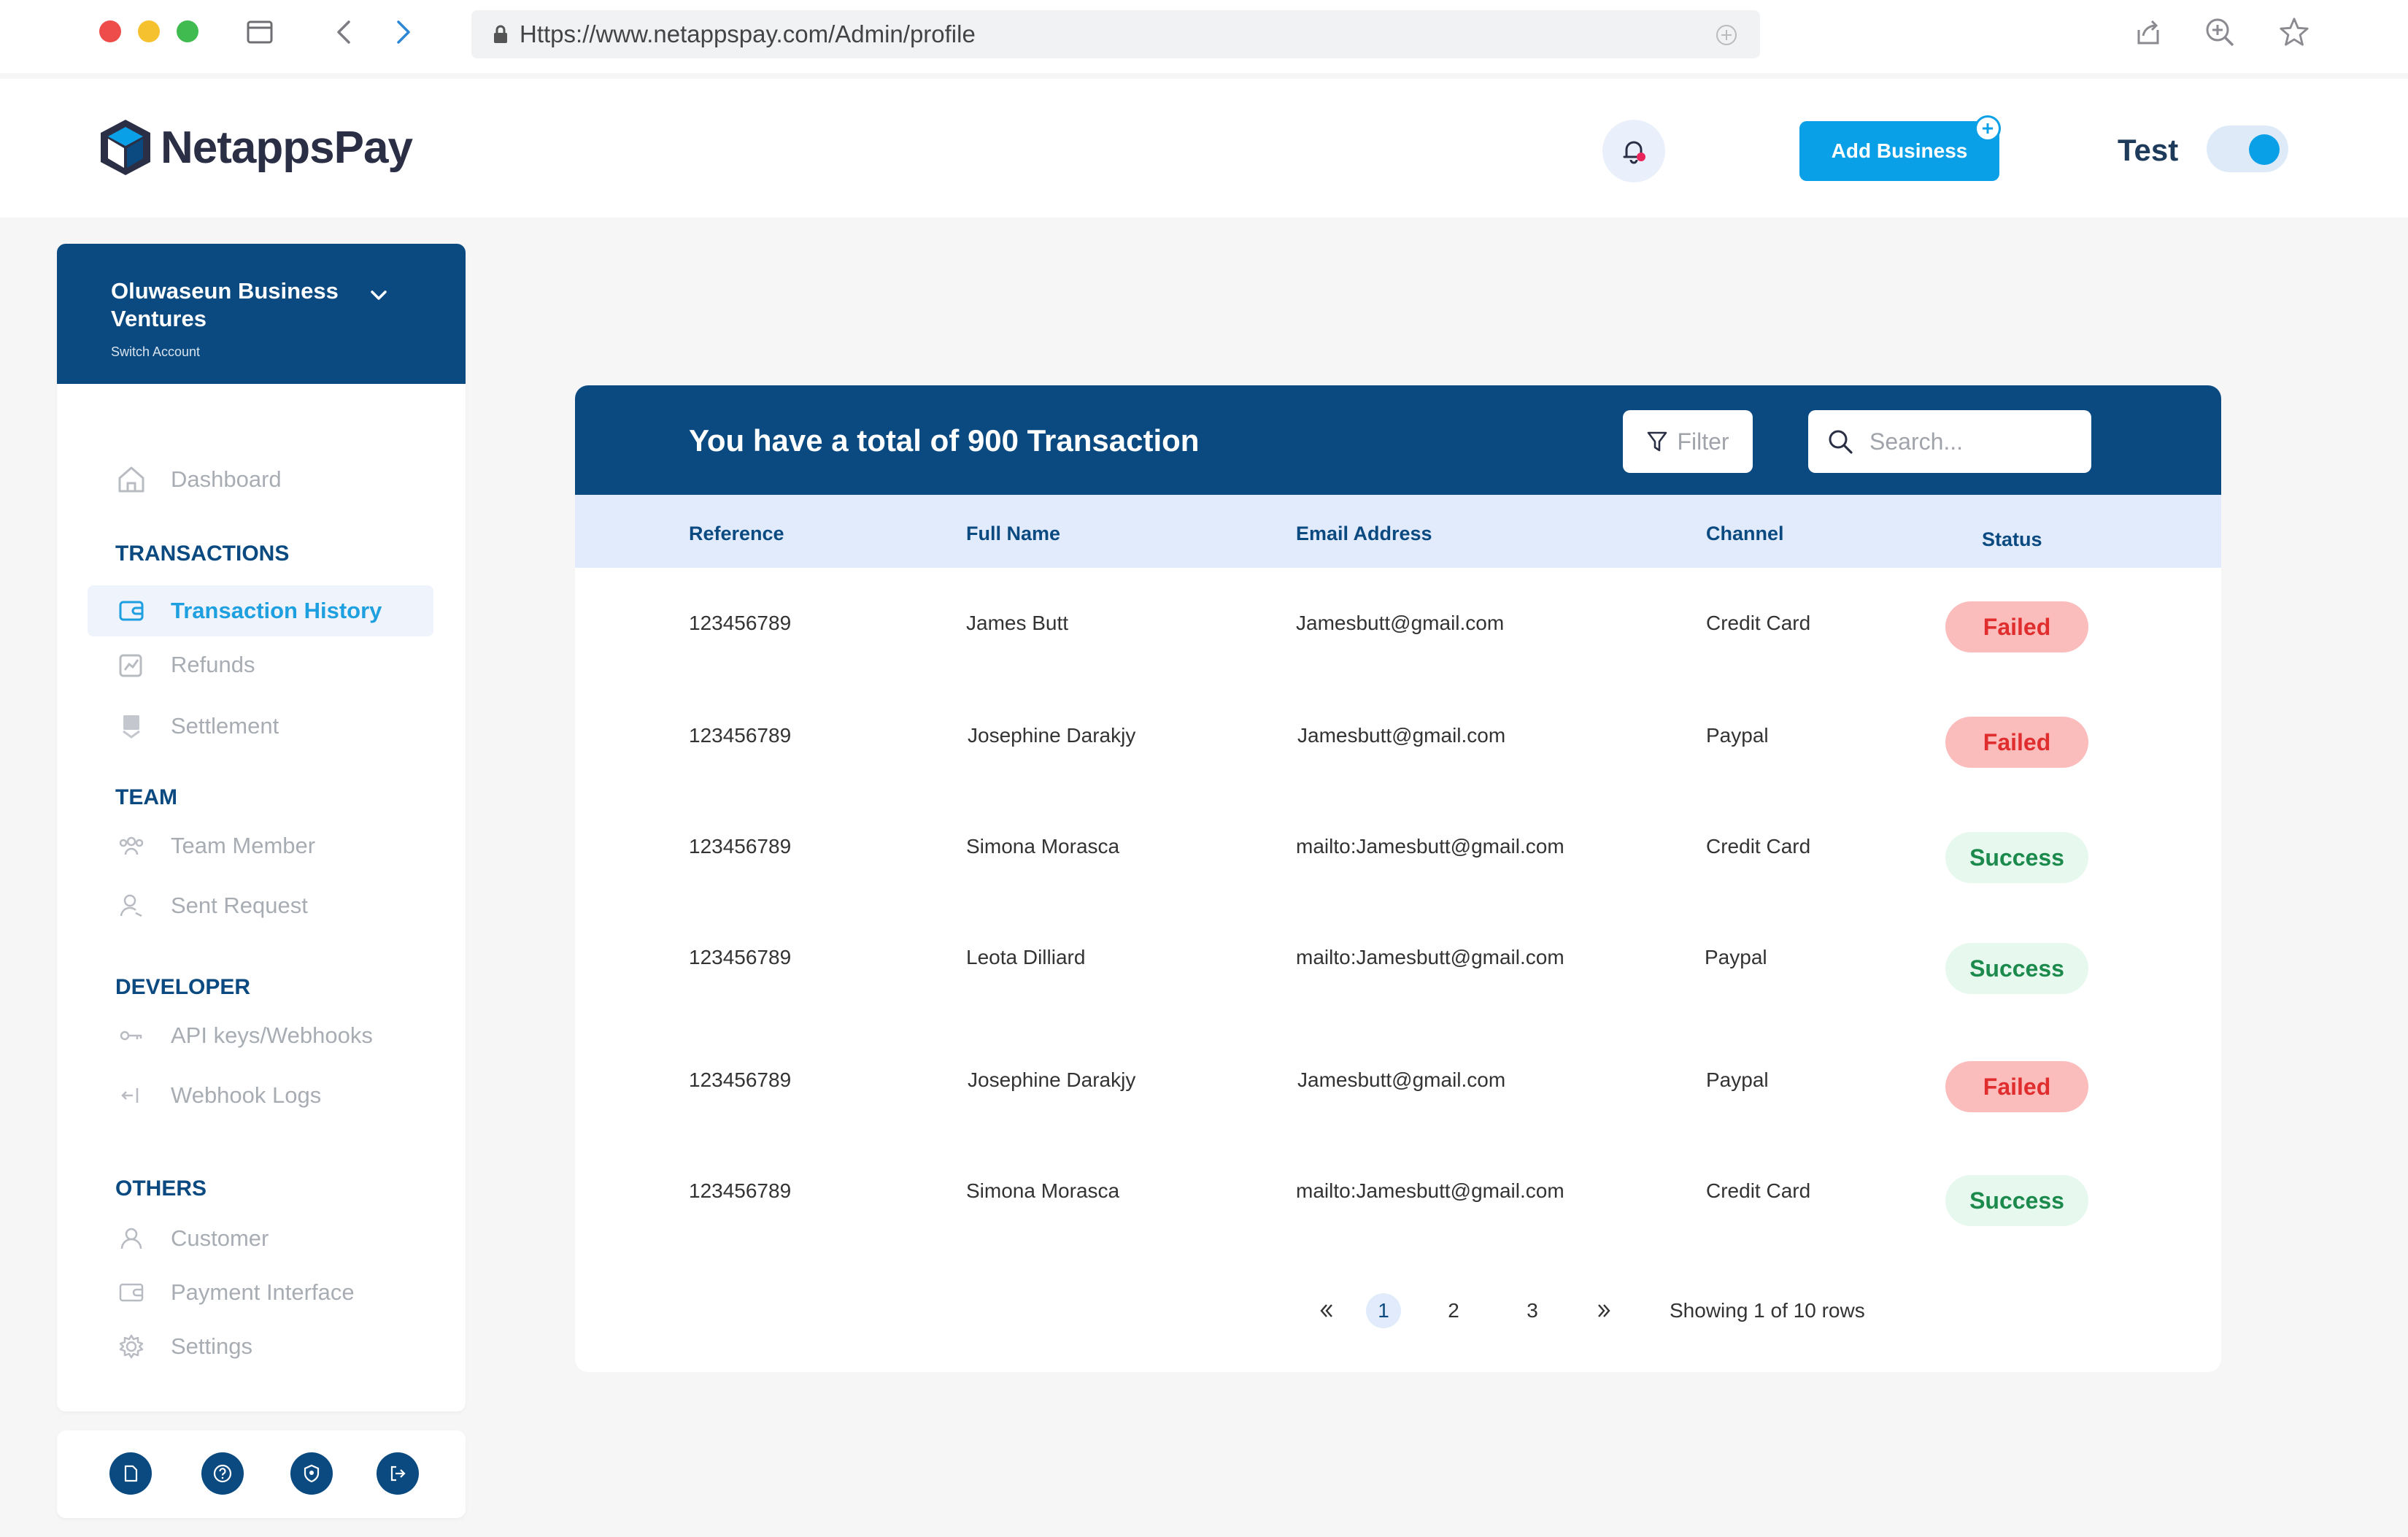 Image resolution: width=2408 pixels, height=1537 pixels. What do you see at coordinates (2148, 32) in the screenshot?
I see `share-icon` at bounding box center [2148, 32].